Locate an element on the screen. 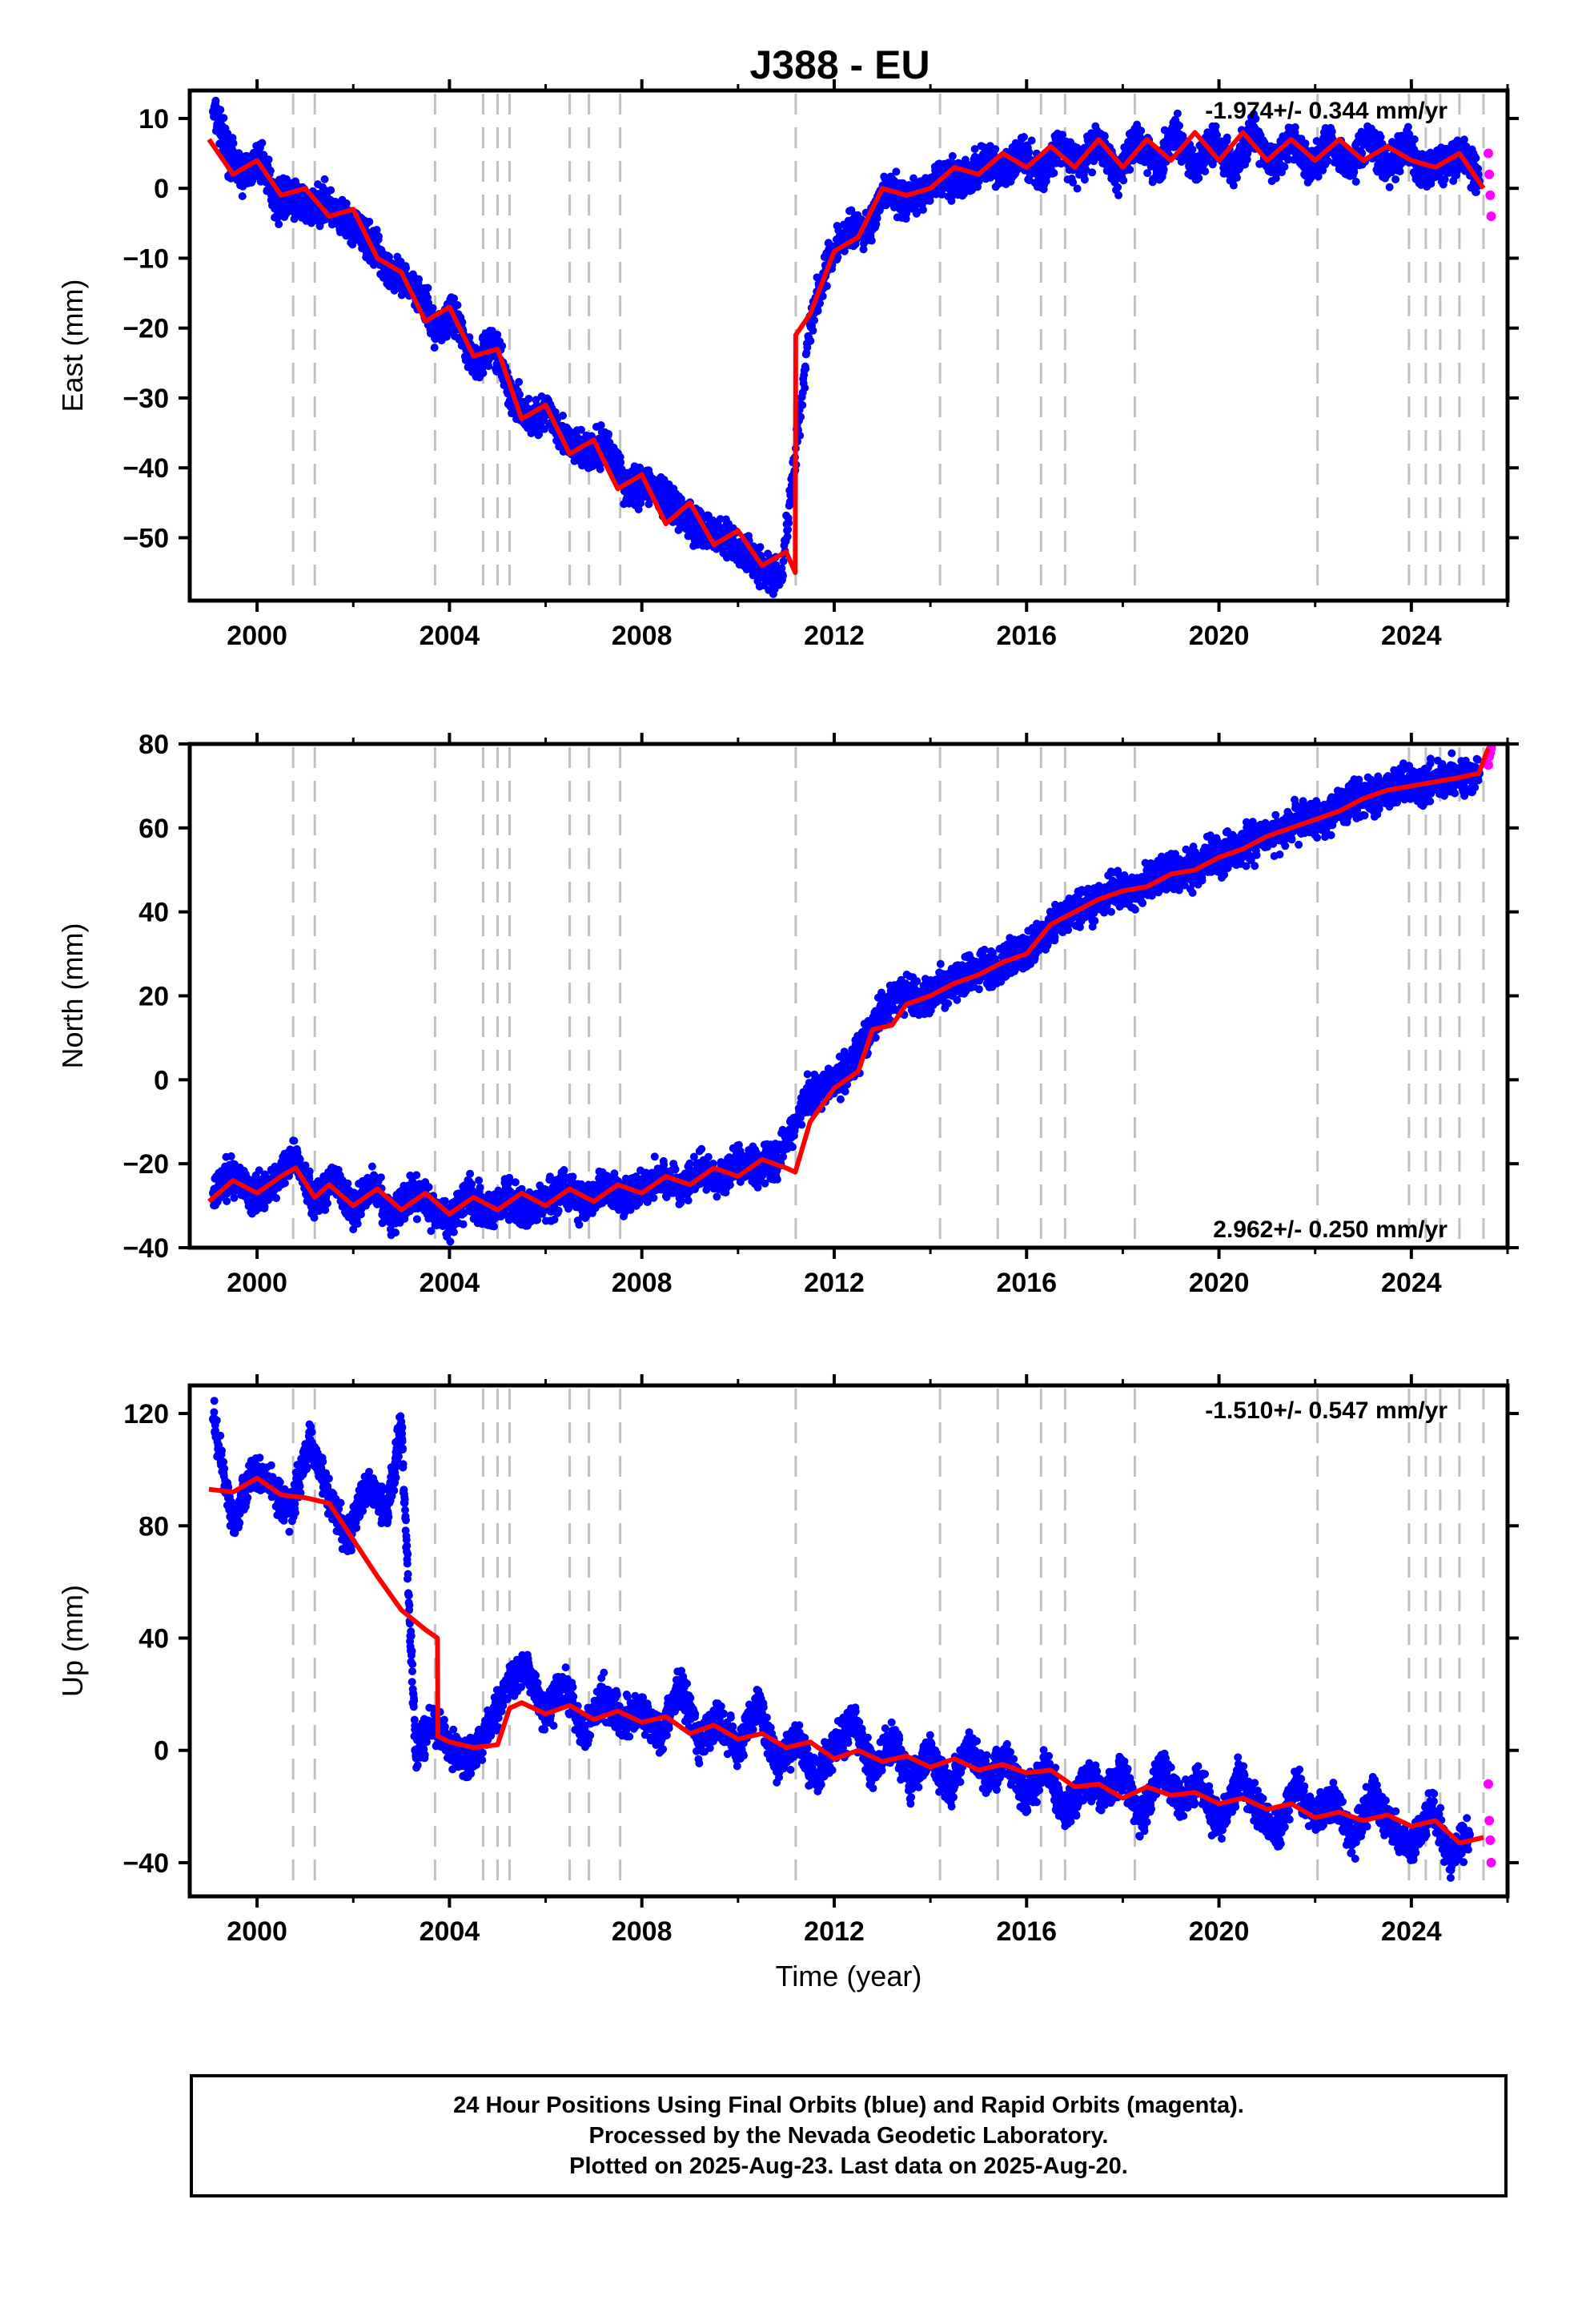 The image size is (1582, 2324). y-tick-label: 80 is located at coordinates (154, 1526).